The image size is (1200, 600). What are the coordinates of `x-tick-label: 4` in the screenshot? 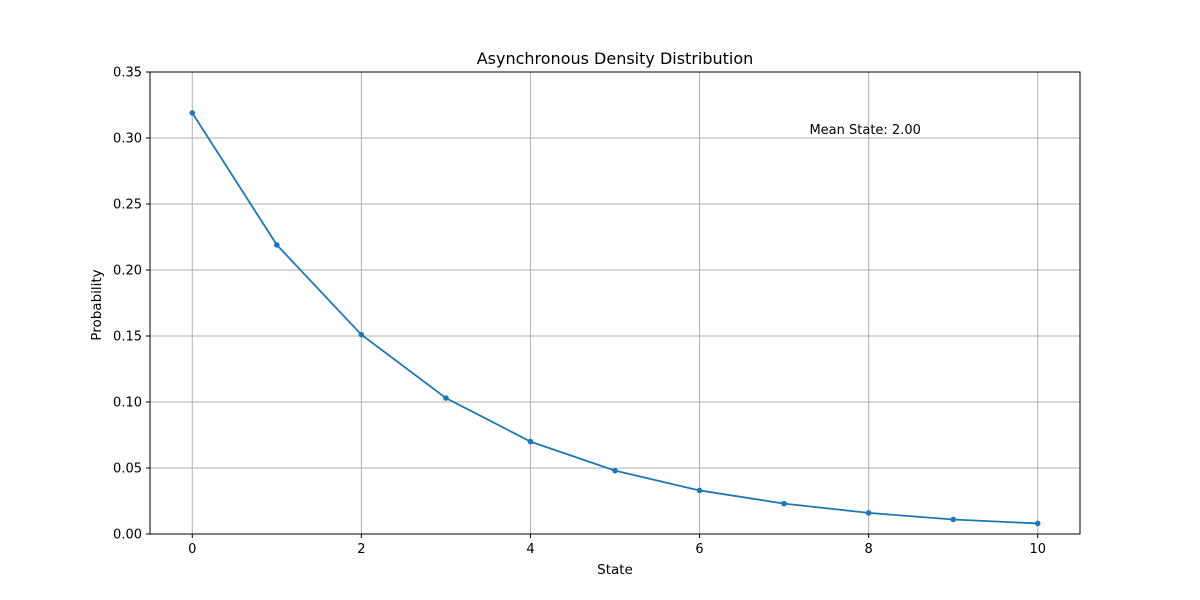 It's located at (530, 549).